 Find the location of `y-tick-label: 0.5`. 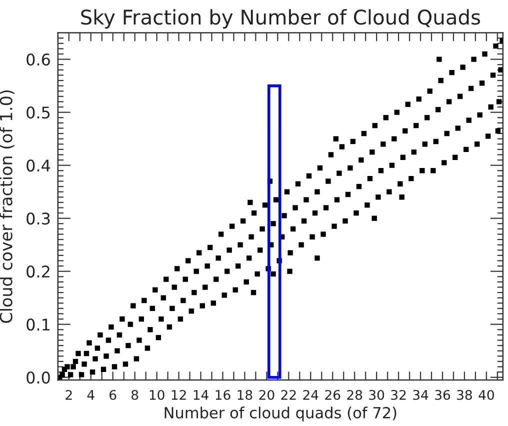

y-tick-label: 0.5 is located at coordinates (38, 112).